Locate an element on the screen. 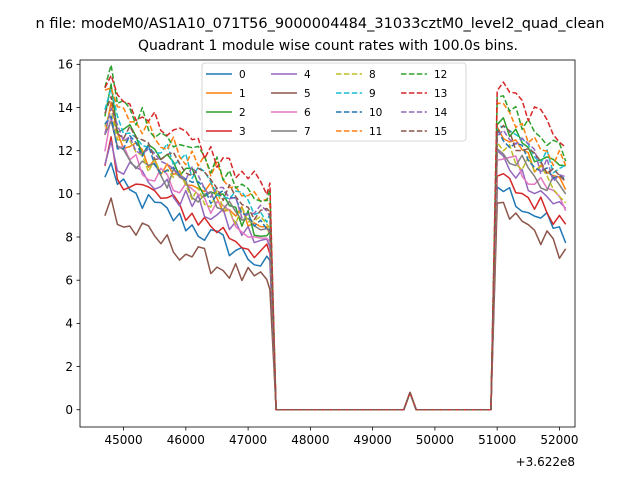  legend-item-4: 4 is located at coordinates (291, 75).